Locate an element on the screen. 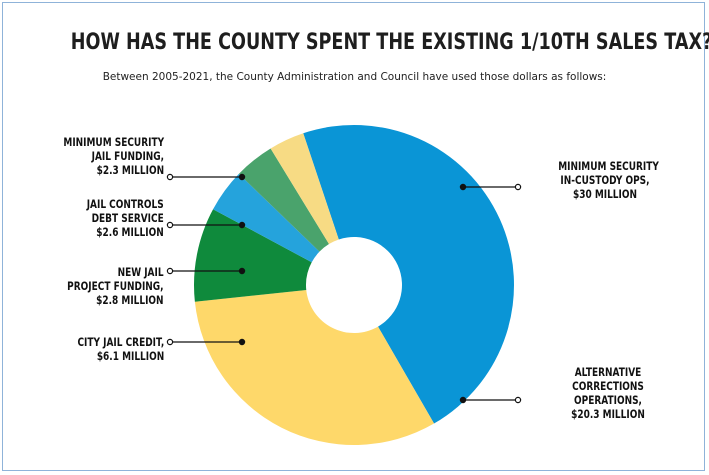 This screenshot has height=475, width=709. slice-label: JAIL CONTROLS DEBT SERVICE $2.6 MILLION is located at coordinates (125, 218).